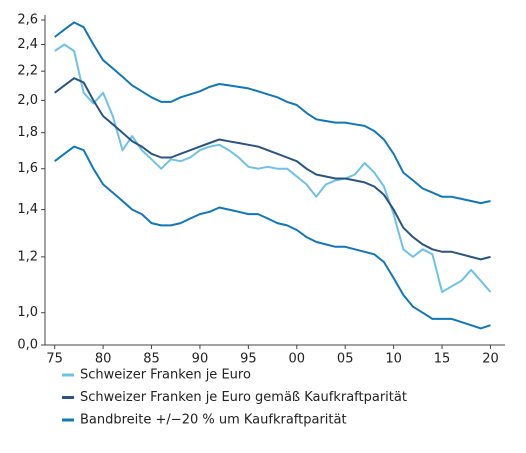 This screenshot has height=453, width=526. Describe the element at coordinates (393, 359) in the screenshot. I see `x-tick-label: 10` at that location.